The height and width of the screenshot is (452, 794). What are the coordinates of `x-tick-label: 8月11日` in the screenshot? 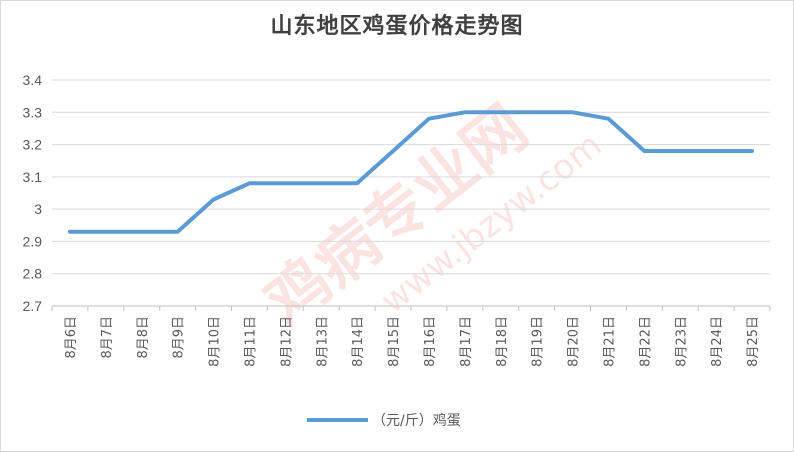 It's located at (250, 341).